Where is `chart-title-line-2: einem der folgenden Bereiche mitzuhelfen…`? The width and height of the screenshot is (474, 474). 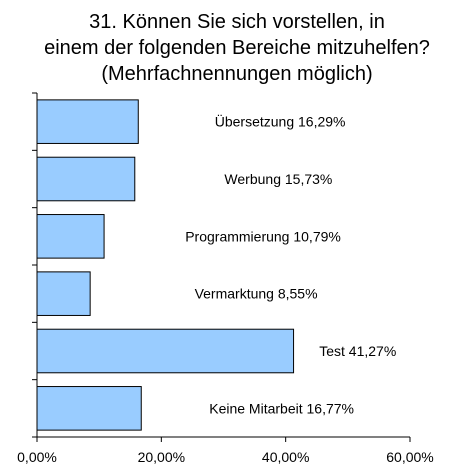
chart-title-line-2: einem der folgenden Bereiche mitzuhelfen… is located at coordinates (237, 48).